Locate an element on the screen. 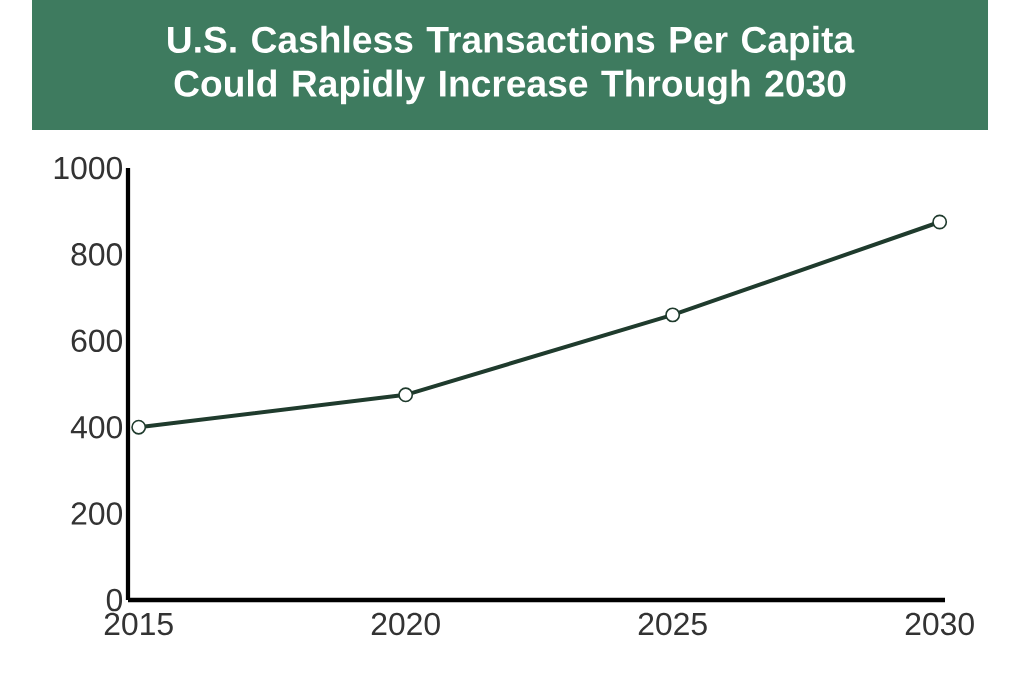 The height and width of the screenshot is (680, 1024). y-tick-label: 400 is located at coordinates (96, 427).